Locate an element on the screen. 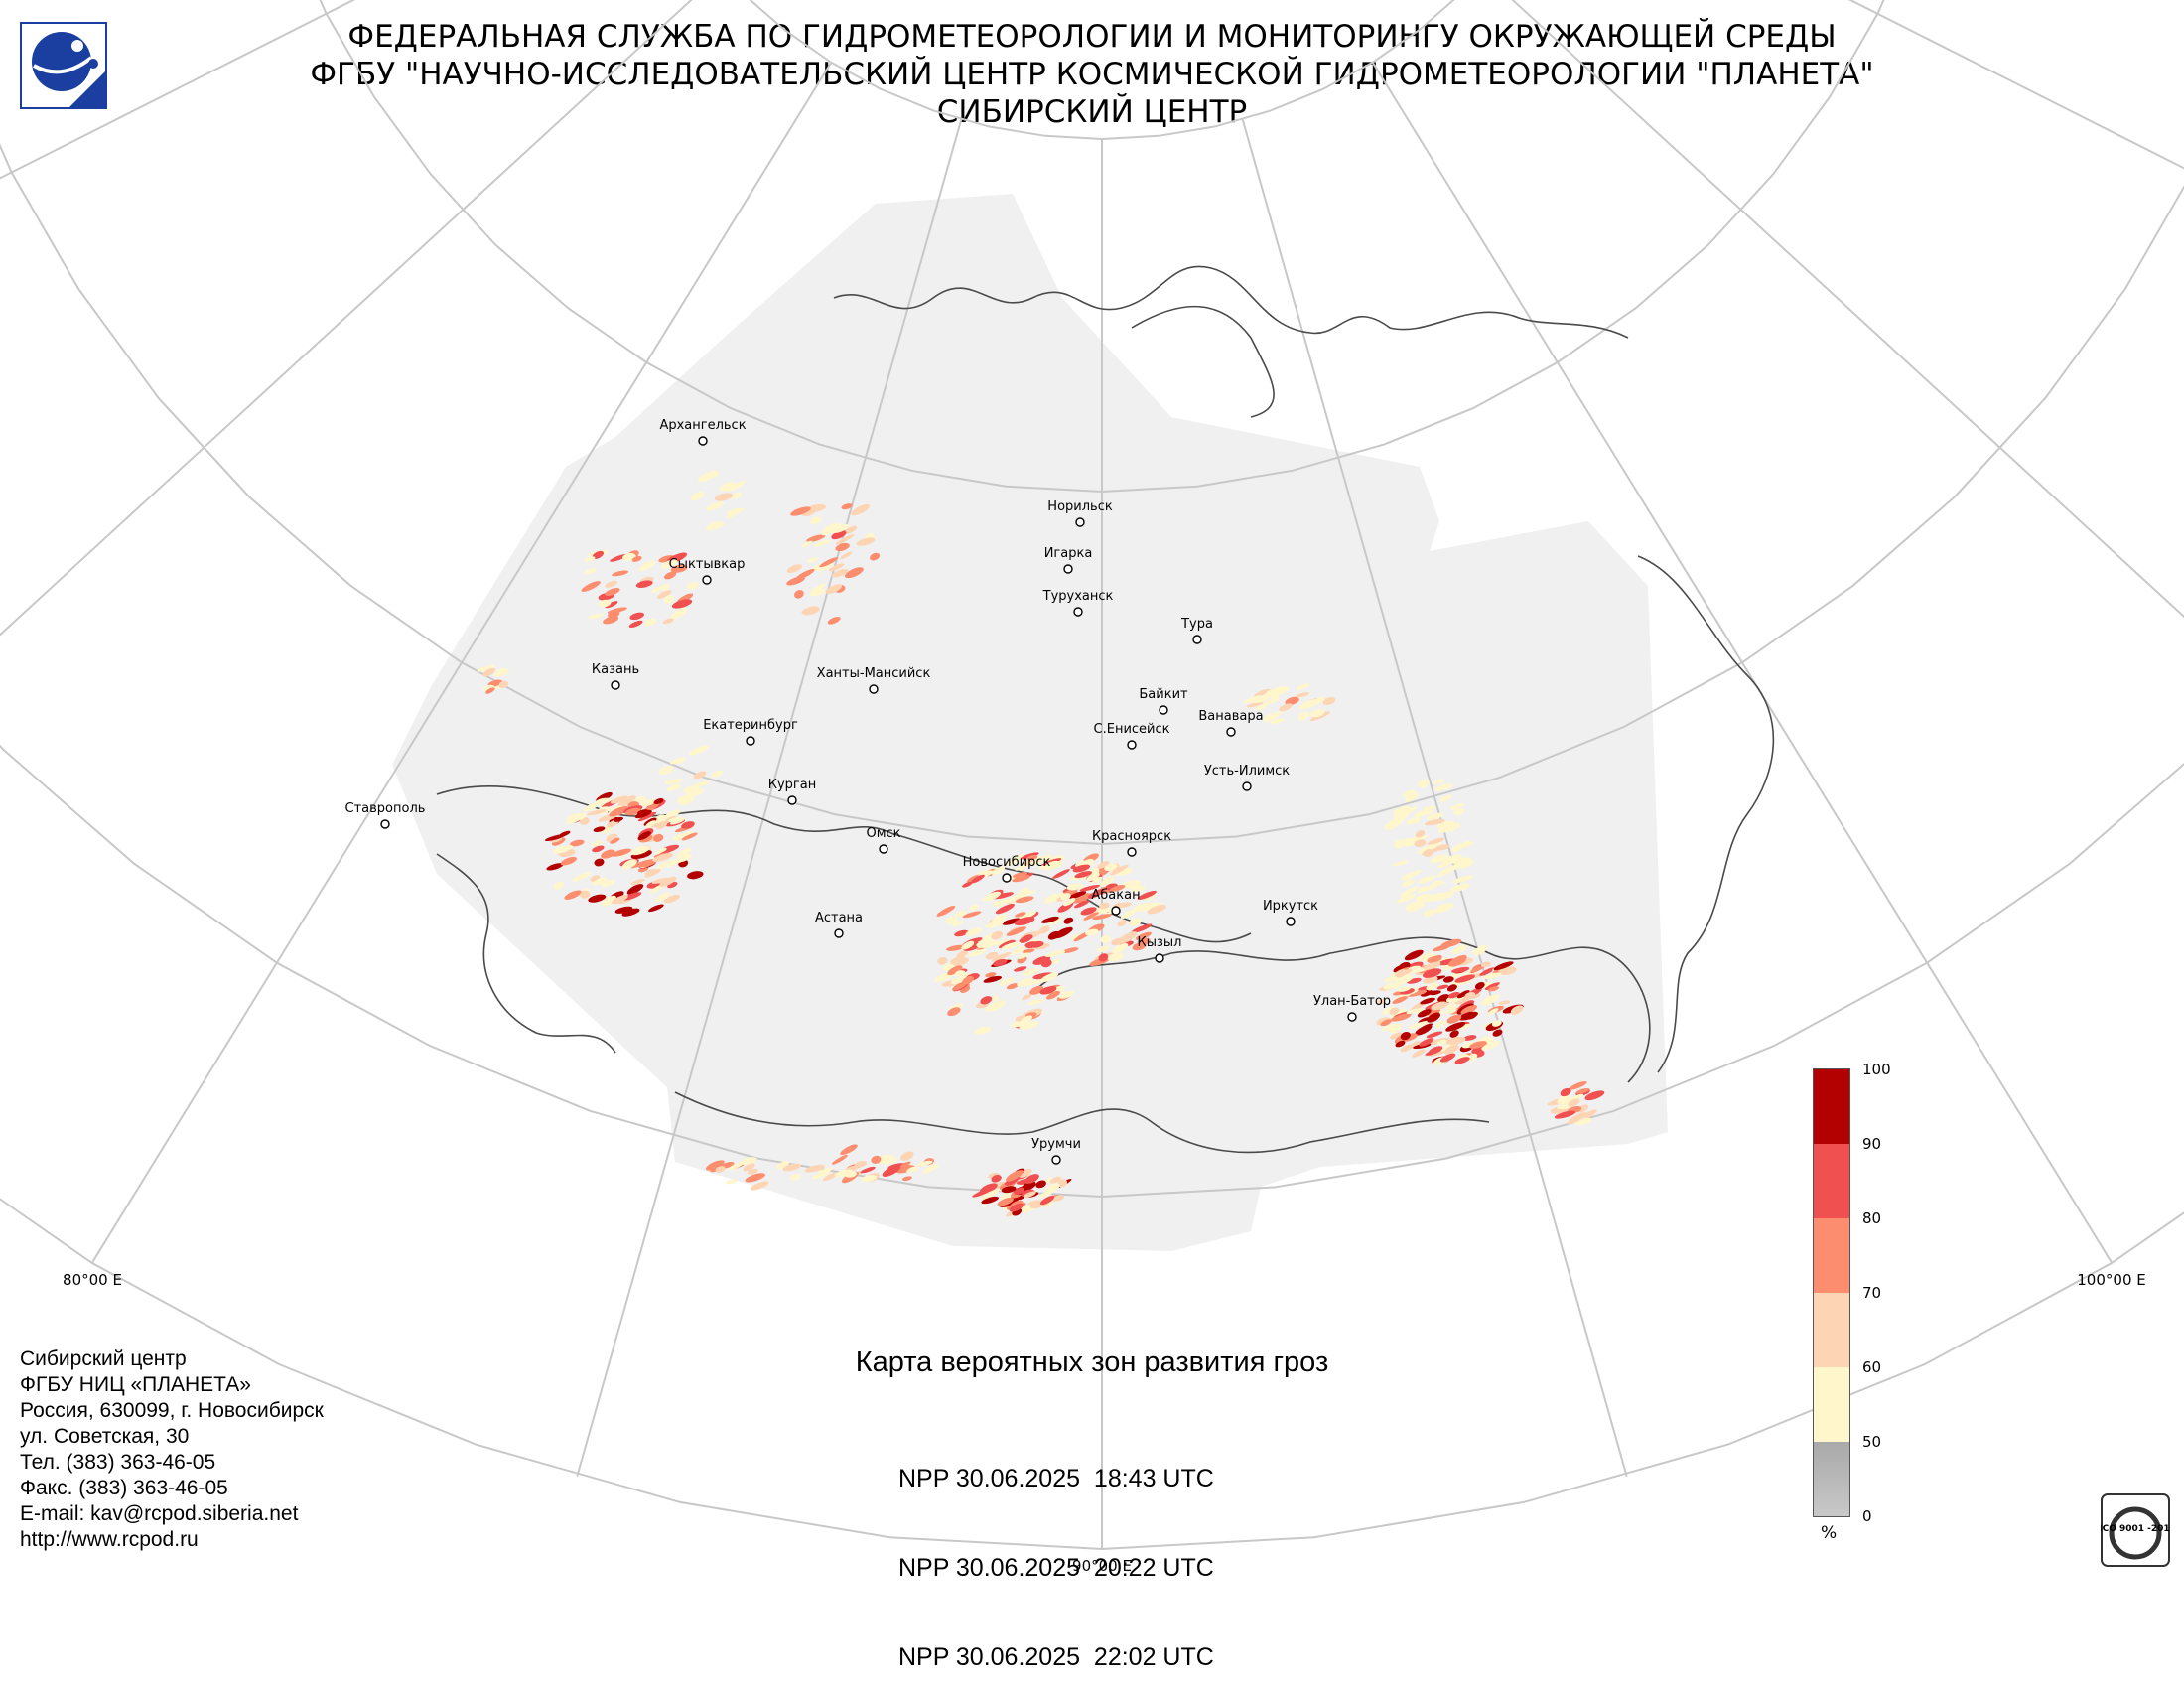 The image size is (2184, 1702). legend-tick-50: 50 is located at coordinates (1872, 1442).